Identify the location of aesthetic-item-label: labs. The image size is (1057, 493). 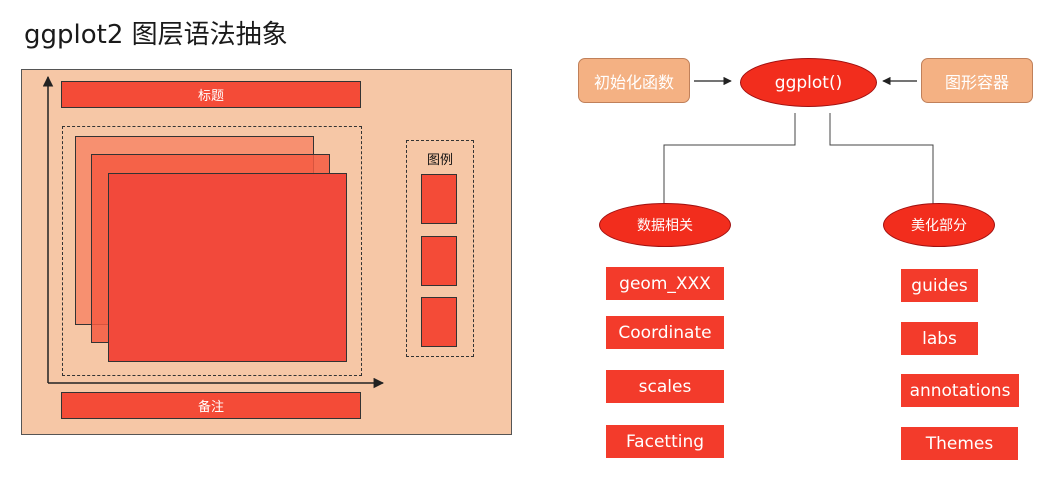
(939, 338).